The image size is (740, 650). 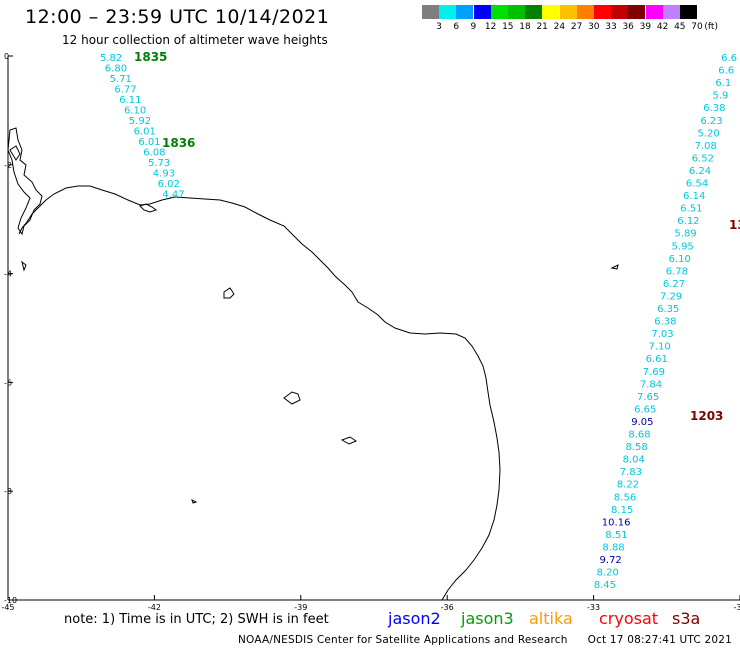 I want to click on coastline-marajo, so click(x=25, y=181).